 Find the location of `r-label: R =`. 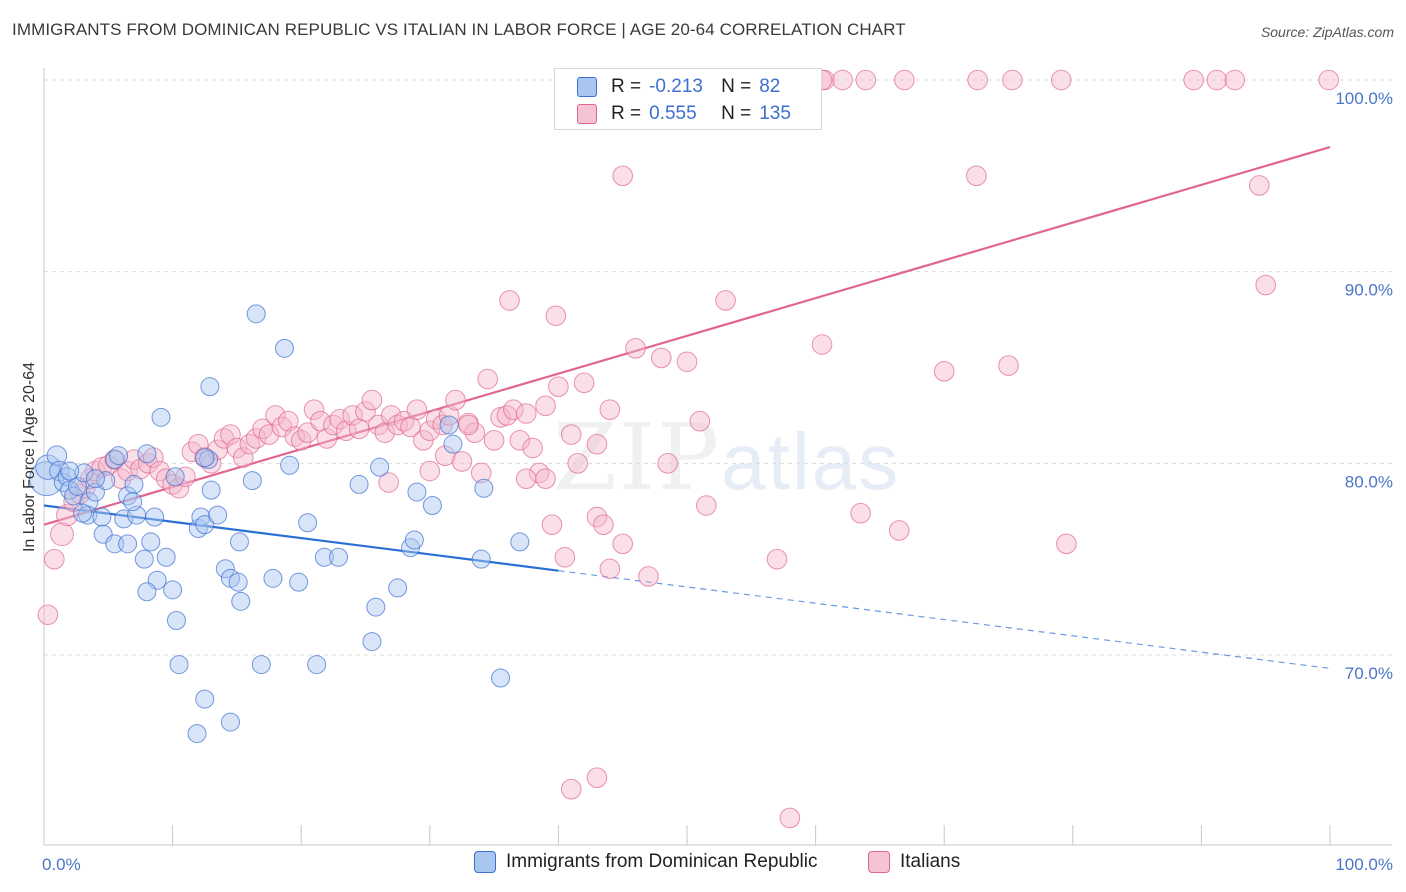

r-label: R = is located at coordinates (626, 86).